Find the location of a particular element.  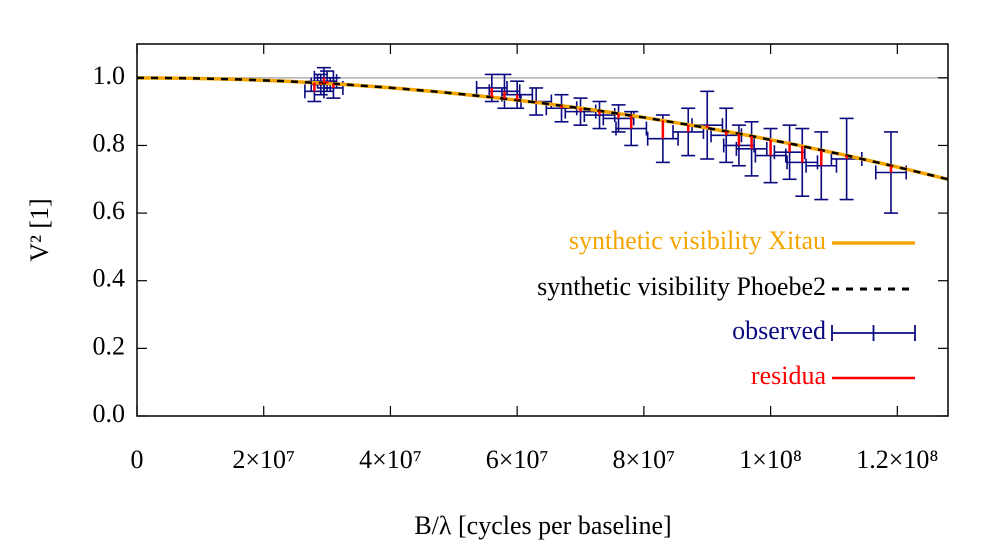

legend-label: synthetic visibility Xitau is located at coordinates (697, 240).